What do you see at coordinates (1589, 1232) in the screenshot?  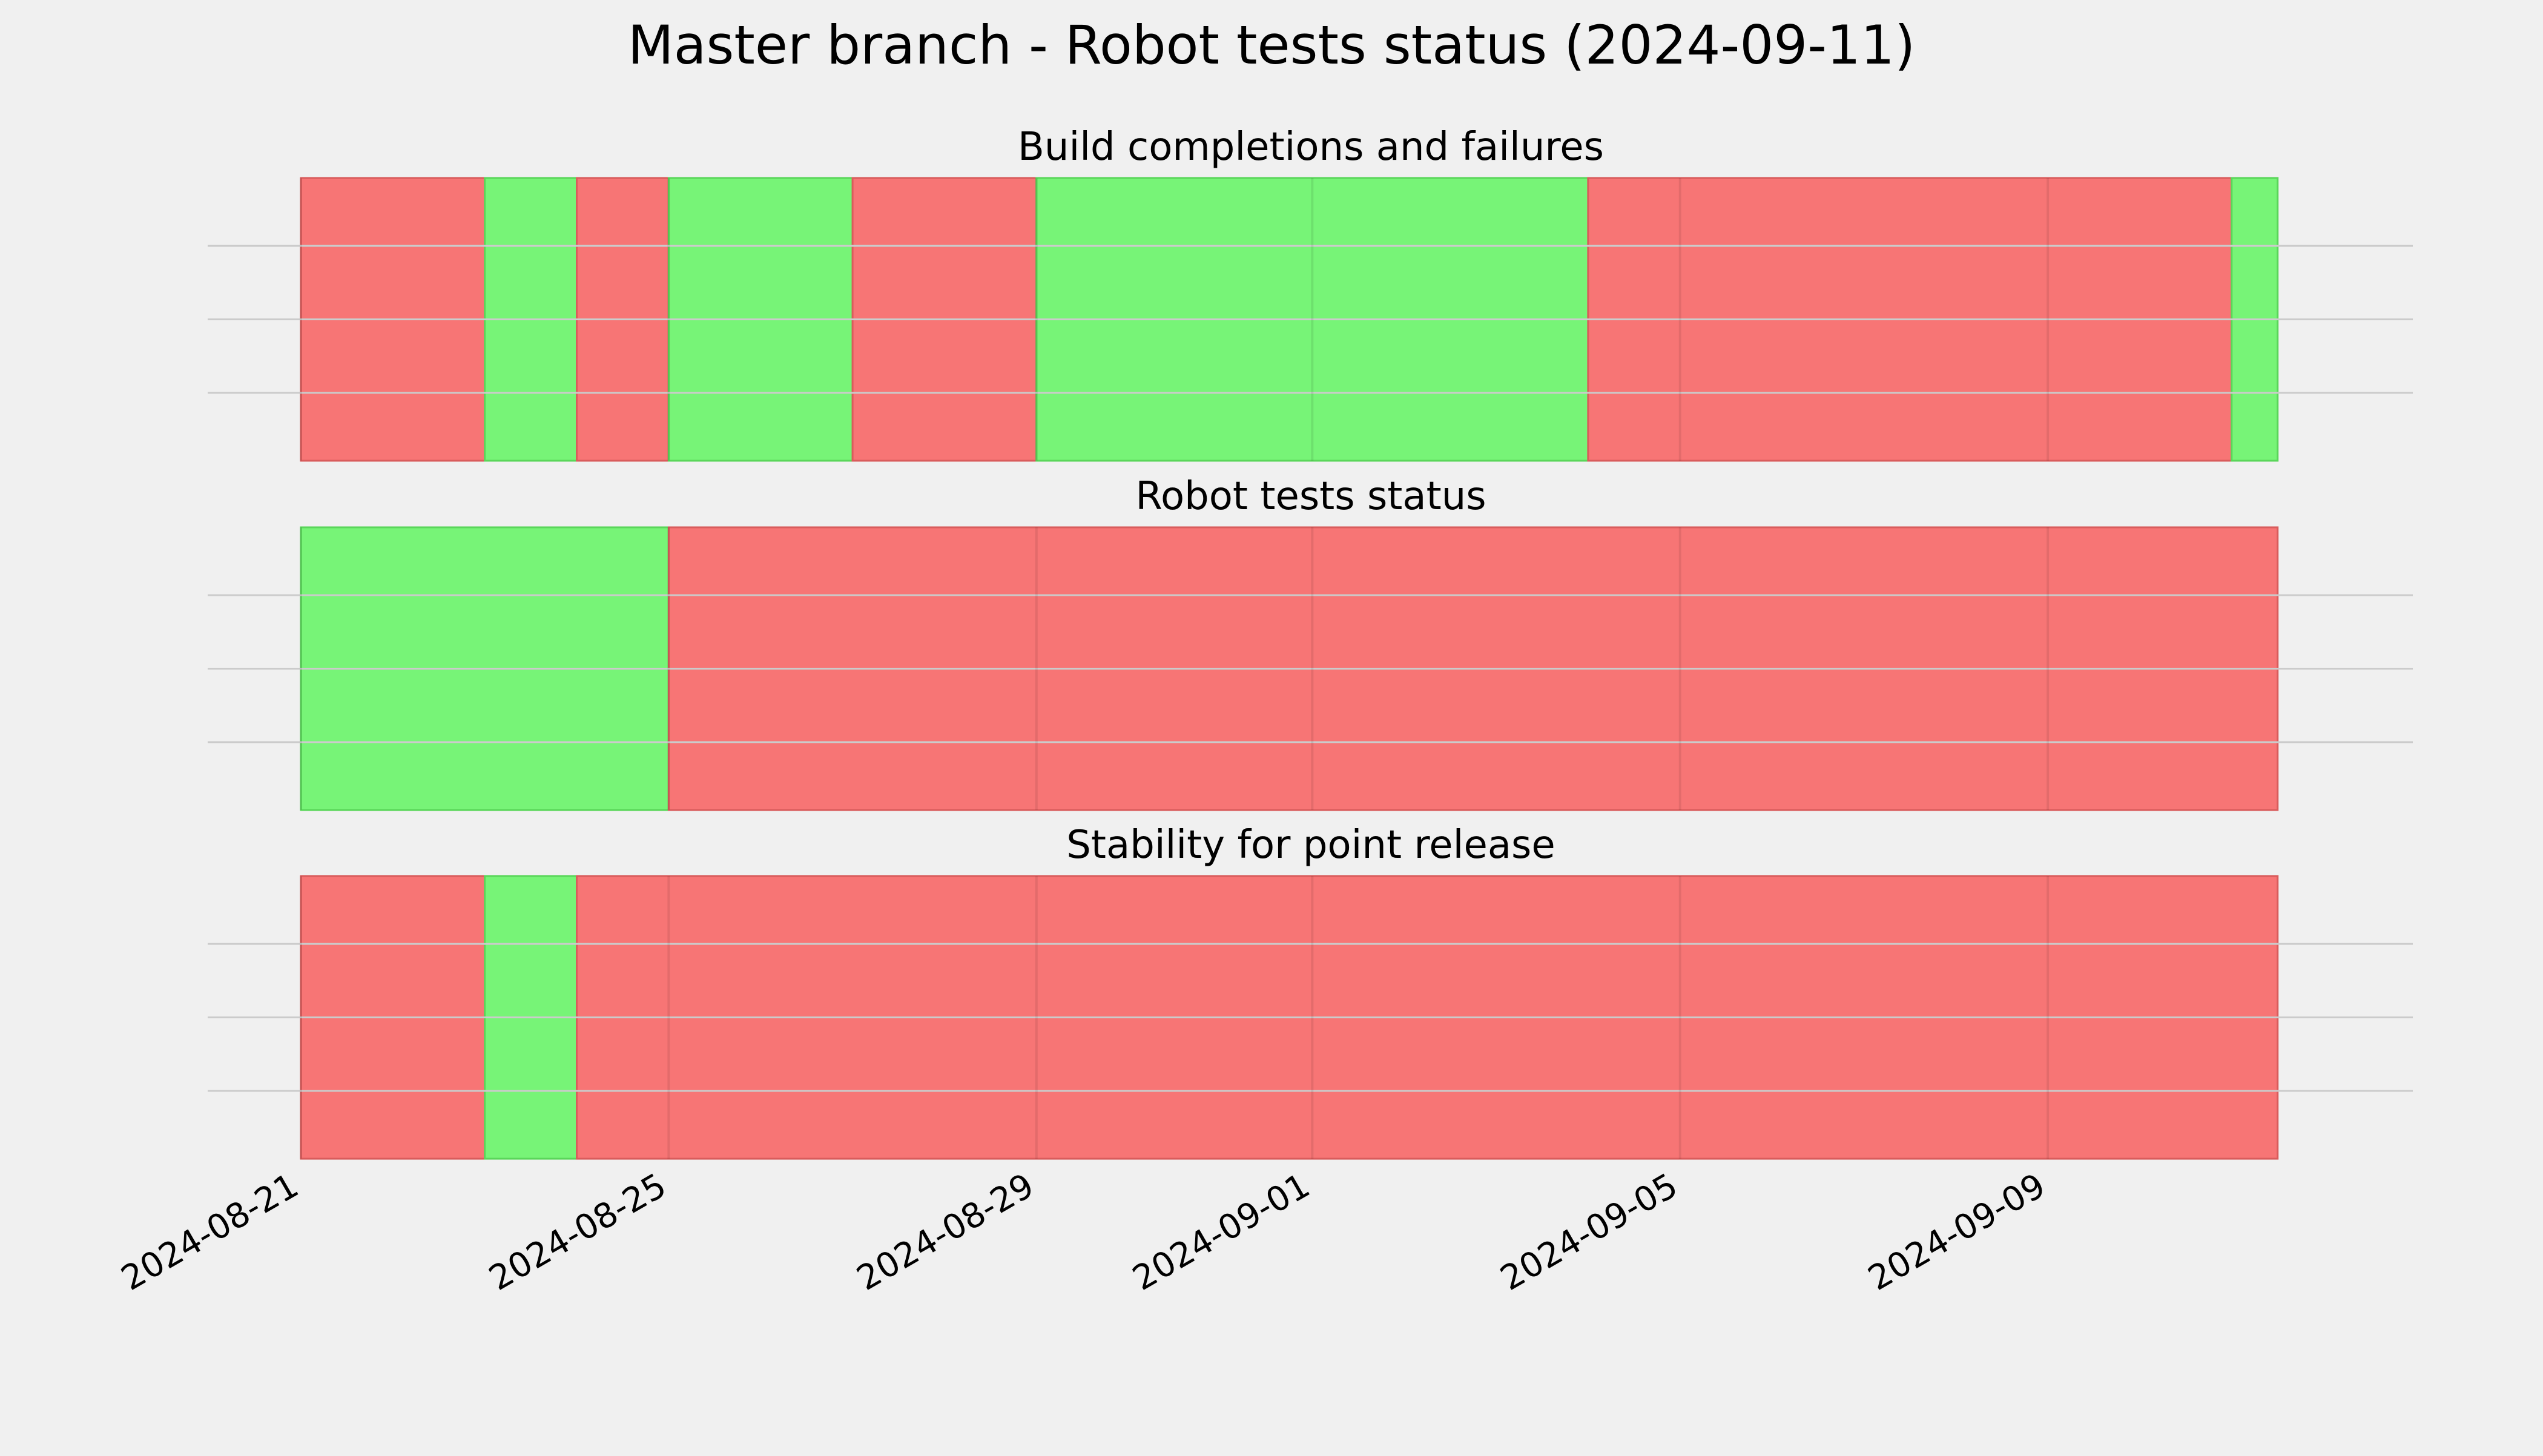 I see `x-tick-label: 2024-09-05` at bounding box center [1589, 1232].